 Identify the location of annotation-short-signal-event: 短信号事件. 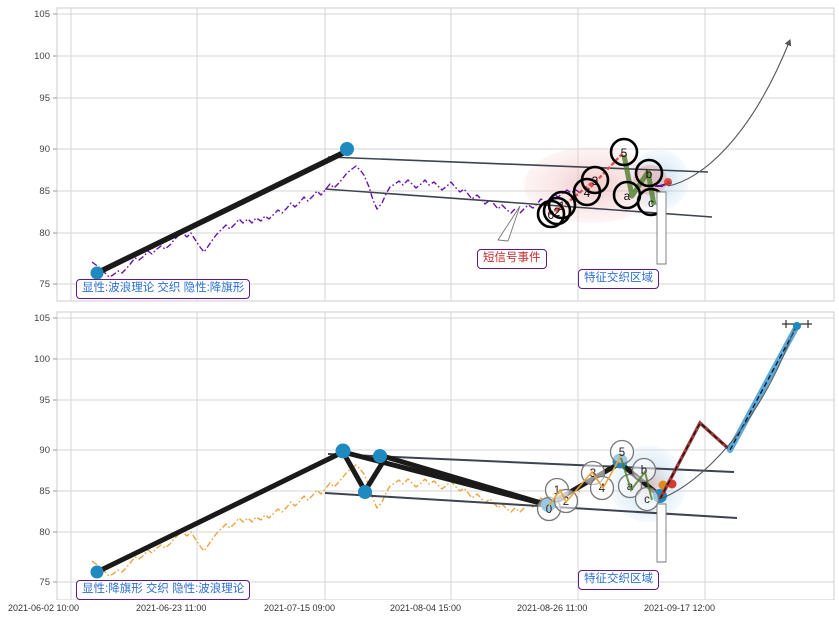
(512, 259).